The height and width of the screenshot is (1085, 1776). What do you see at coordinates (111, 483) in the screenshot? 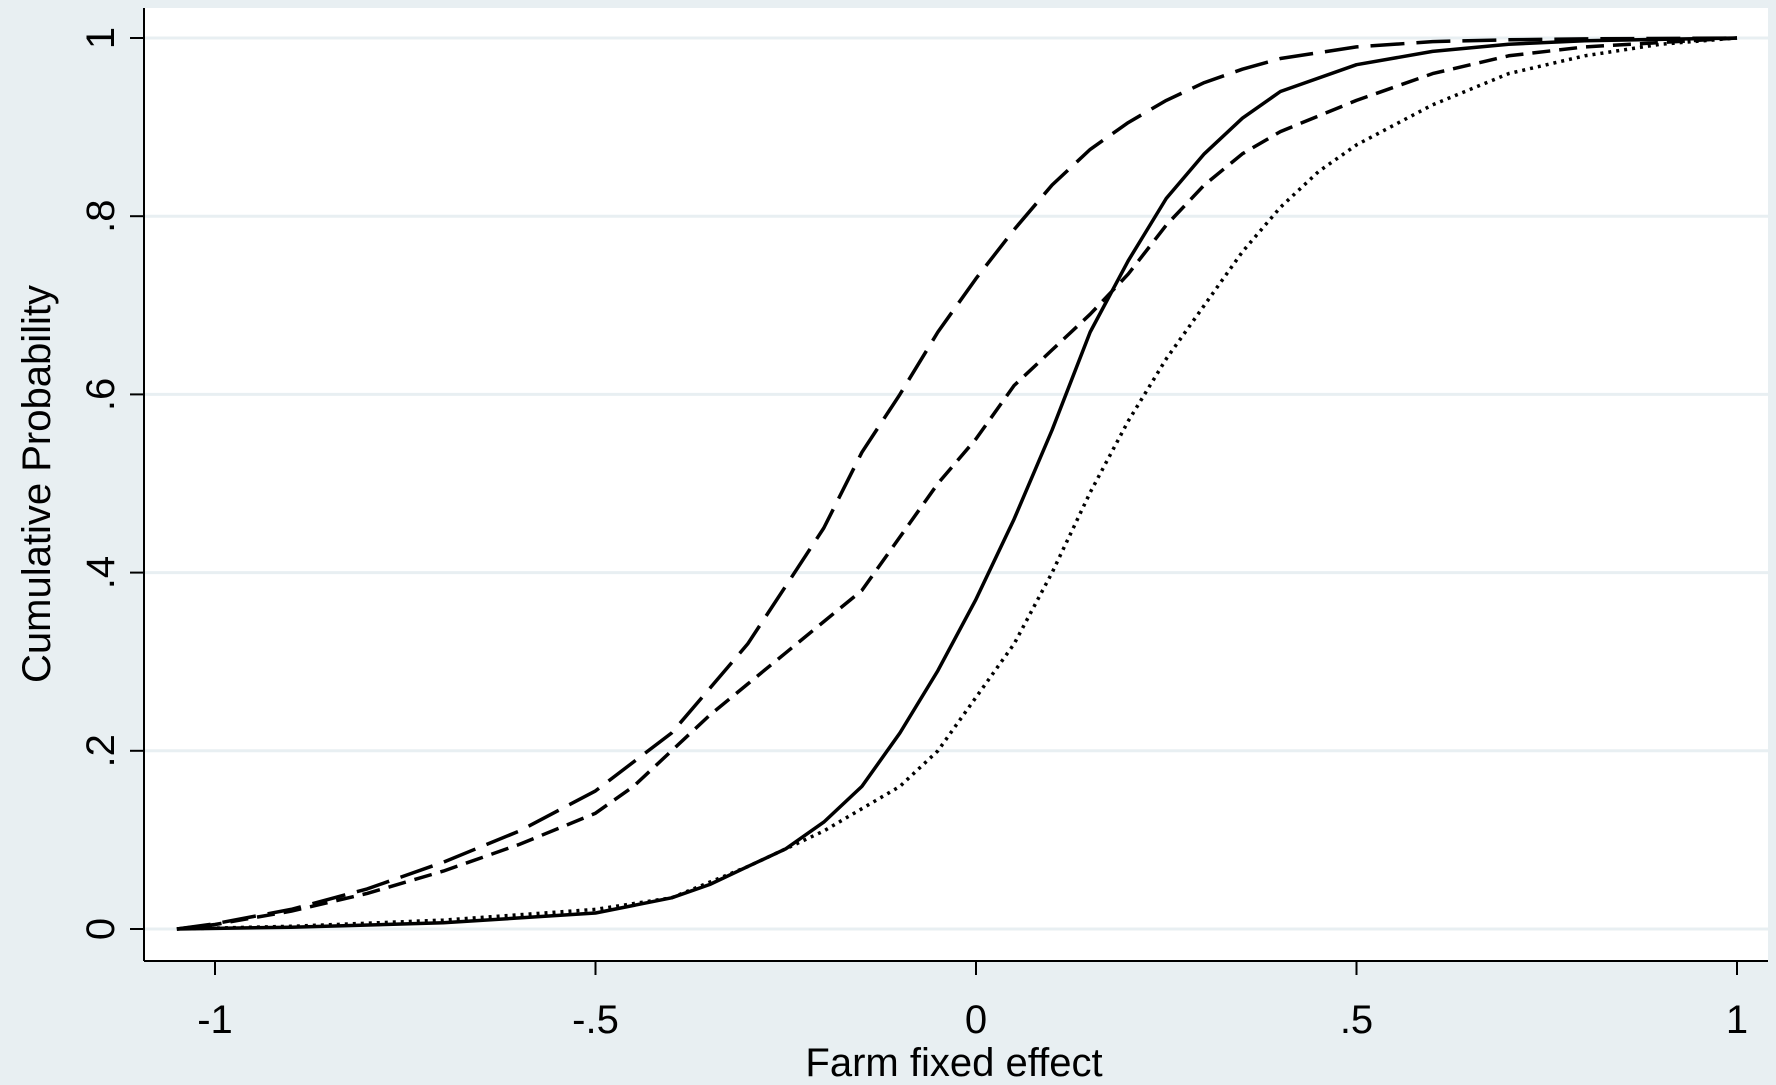
I see `y-axis-ticks: 0 .2 .4 .6 .8 1` at bounding box center [111, 483].